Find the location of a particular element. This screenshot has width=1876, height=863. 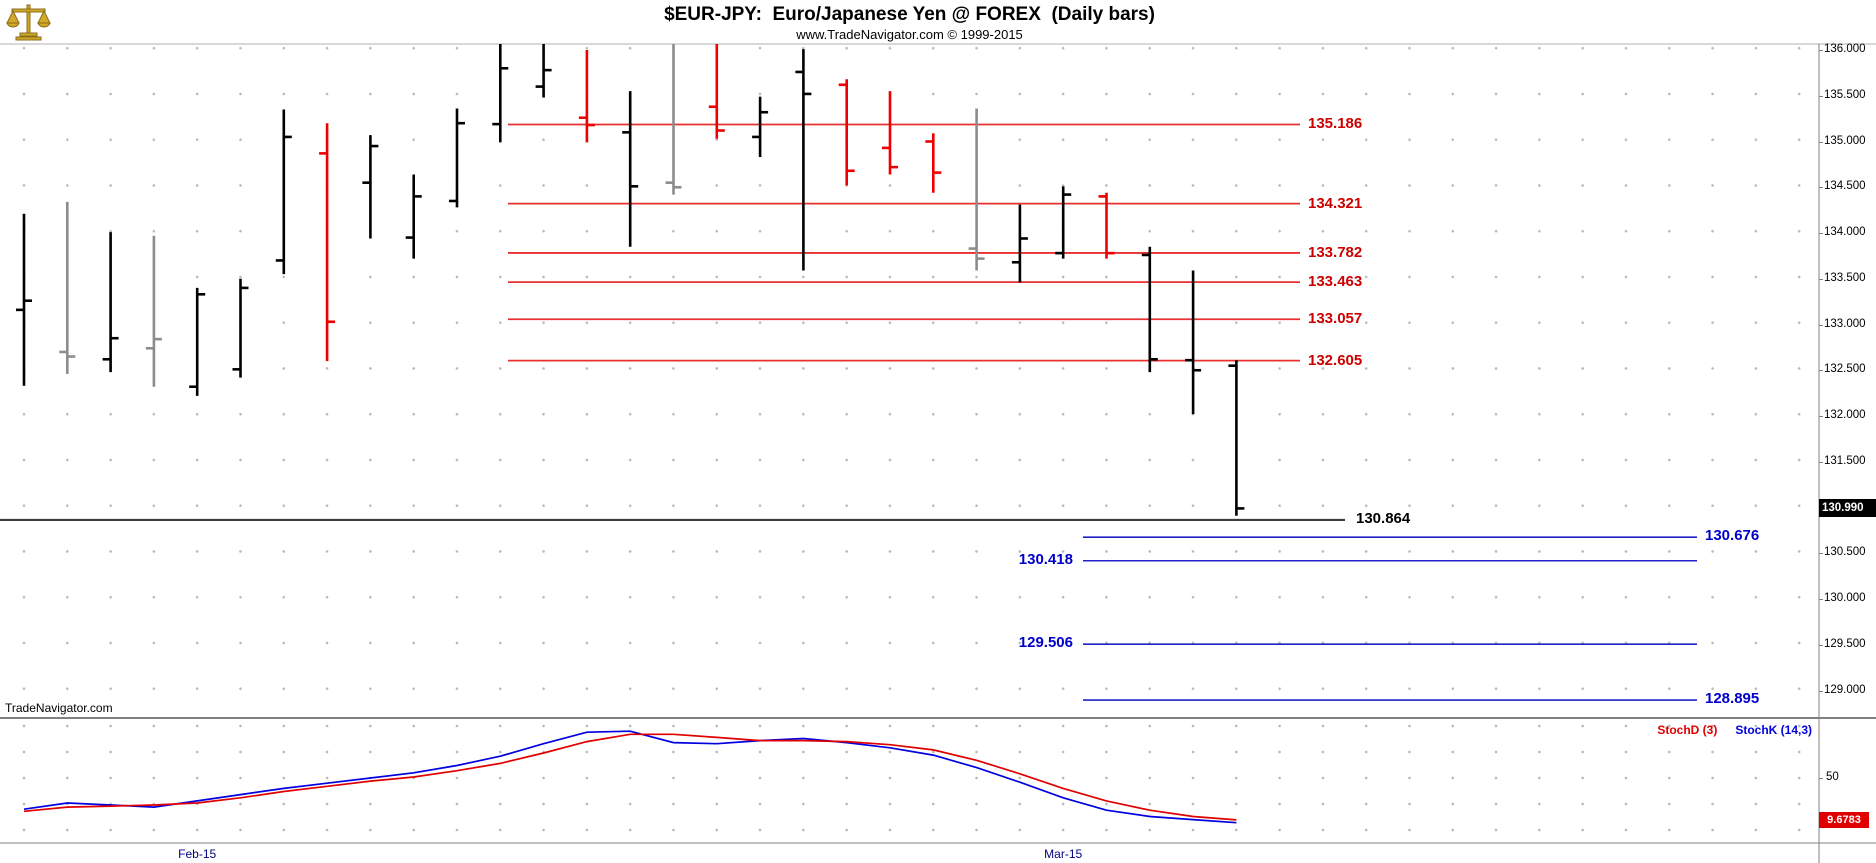

price-axis-tick-label: 134.500 is located at coordinates (1845, 186).